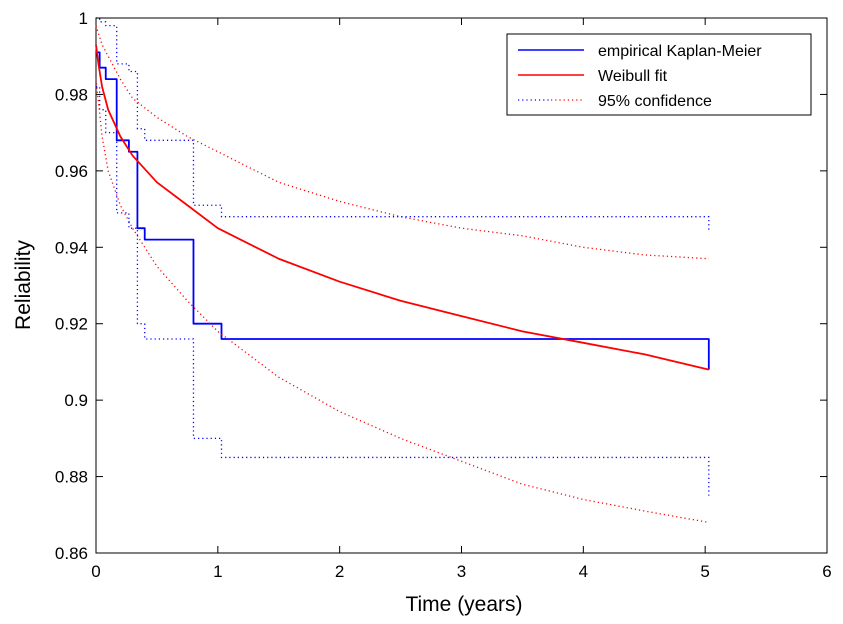 This screenshot has width=843, height=624. I want to click on y-tick-label: 0.96, so click(71, 171).